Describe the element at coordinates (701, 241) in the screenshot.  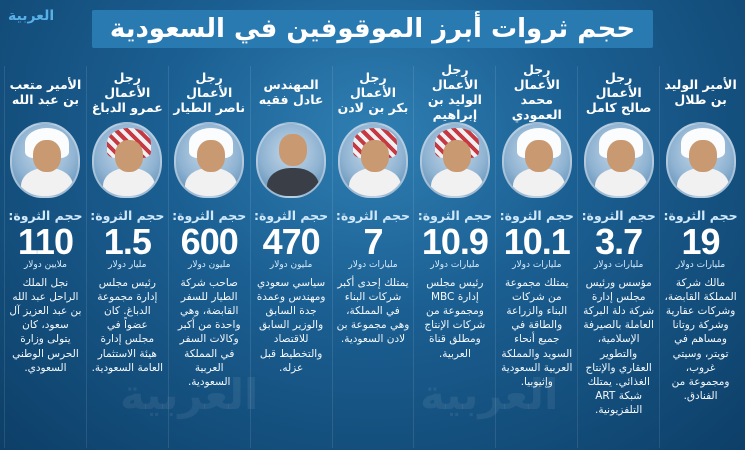
I see `wealth-value: 19` at that location.